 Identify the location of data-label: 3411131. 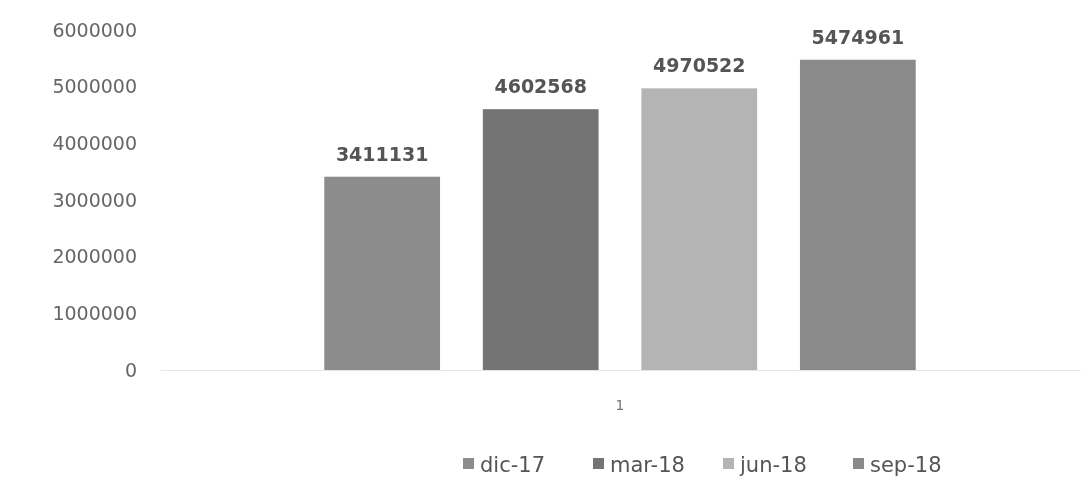
(382, 153).